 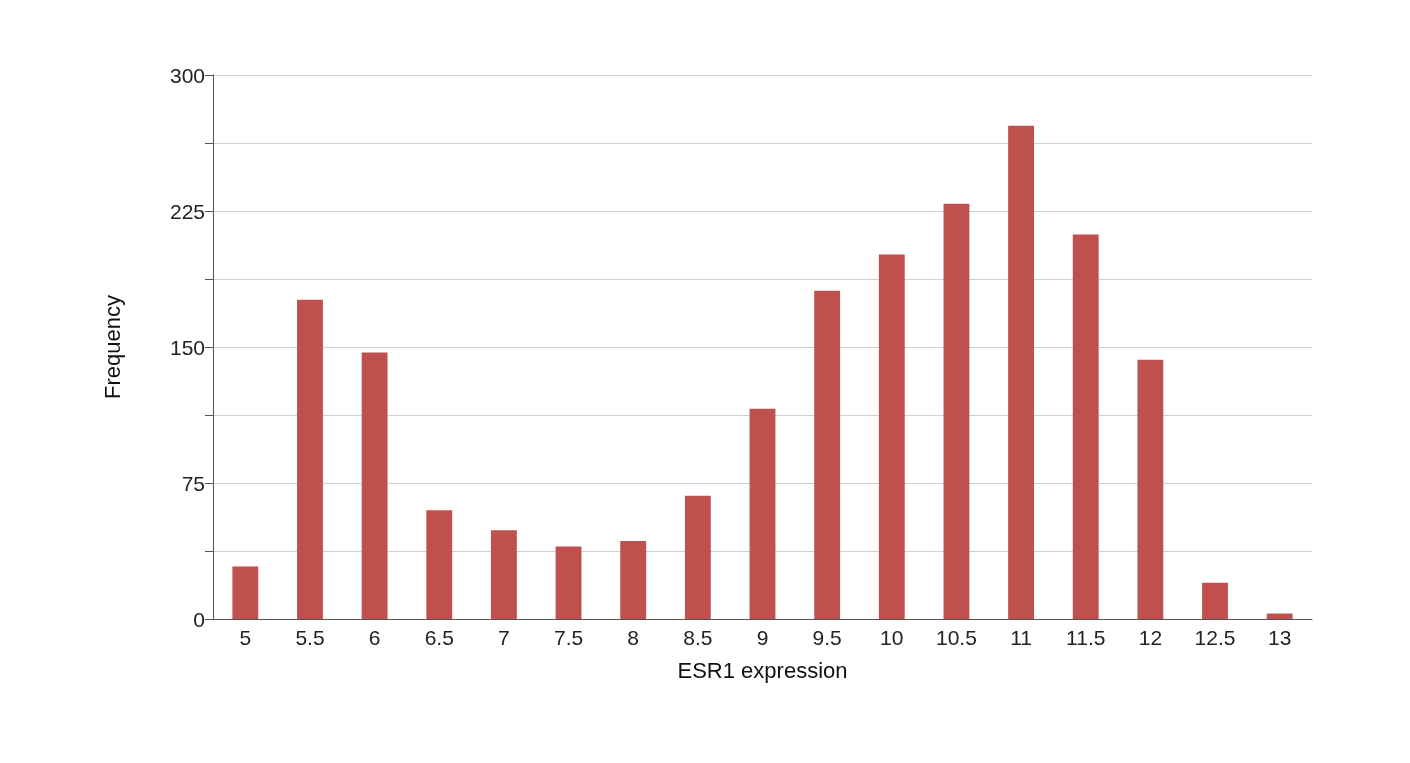 I want to click on x-tick-label: 8.5, so click(x=698, y=637).